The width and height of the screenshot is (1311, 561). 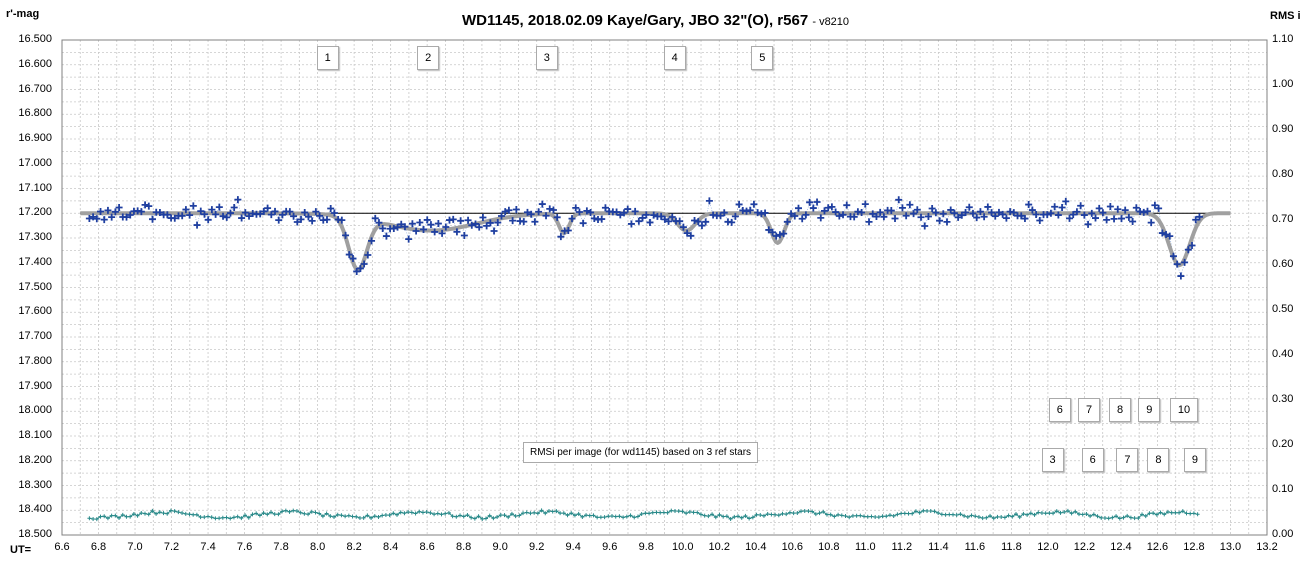 I want to click on x-tick-label: 12.8, so click(x=1194, y=547).